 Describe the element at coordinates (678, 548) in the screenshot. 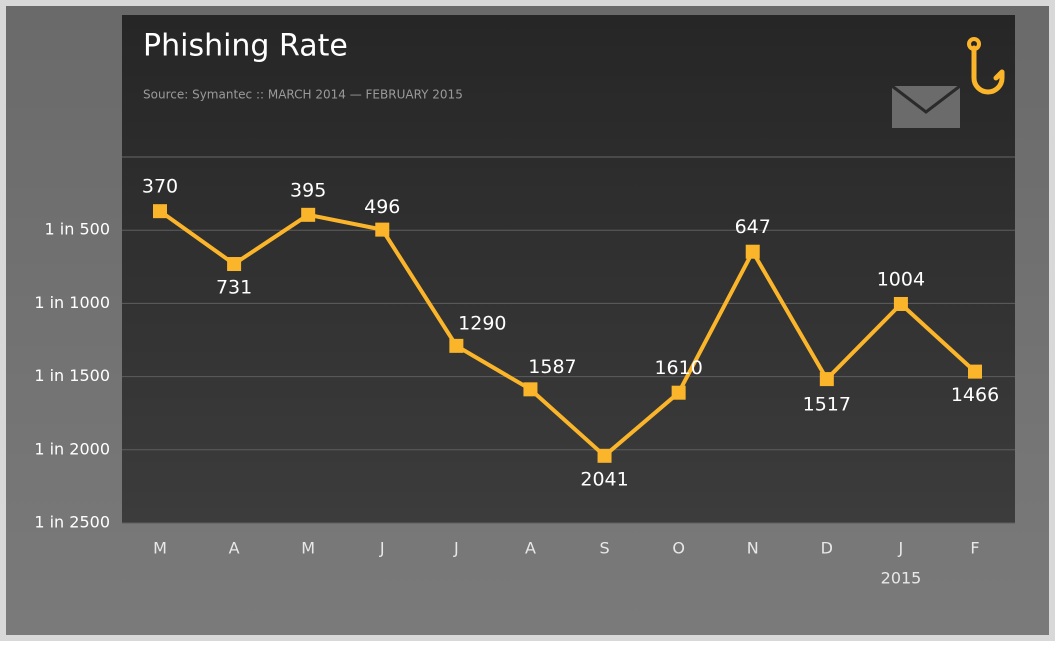

I see `x-tick-label: O` at that location.